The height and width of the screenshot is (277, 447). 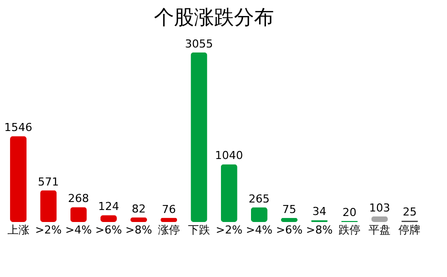 What do you see at coordinates (198, 43) in the screenshot?
I see `data-label: 3055` at bounding box center [198, 43].